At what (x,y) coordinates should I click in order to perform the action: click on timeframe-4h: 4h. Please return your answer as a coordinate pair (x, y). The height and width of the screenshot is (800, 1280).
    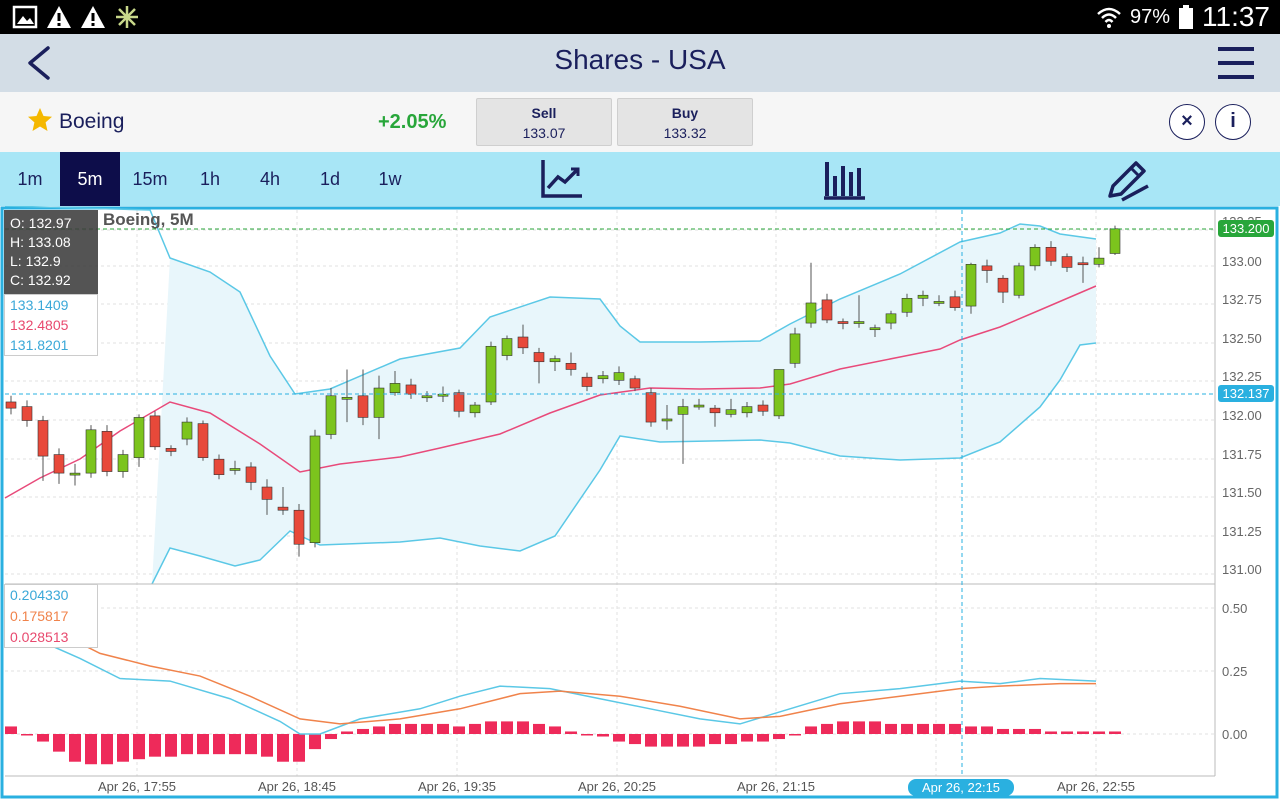
    Looking at the image, I should click on (270, 179).